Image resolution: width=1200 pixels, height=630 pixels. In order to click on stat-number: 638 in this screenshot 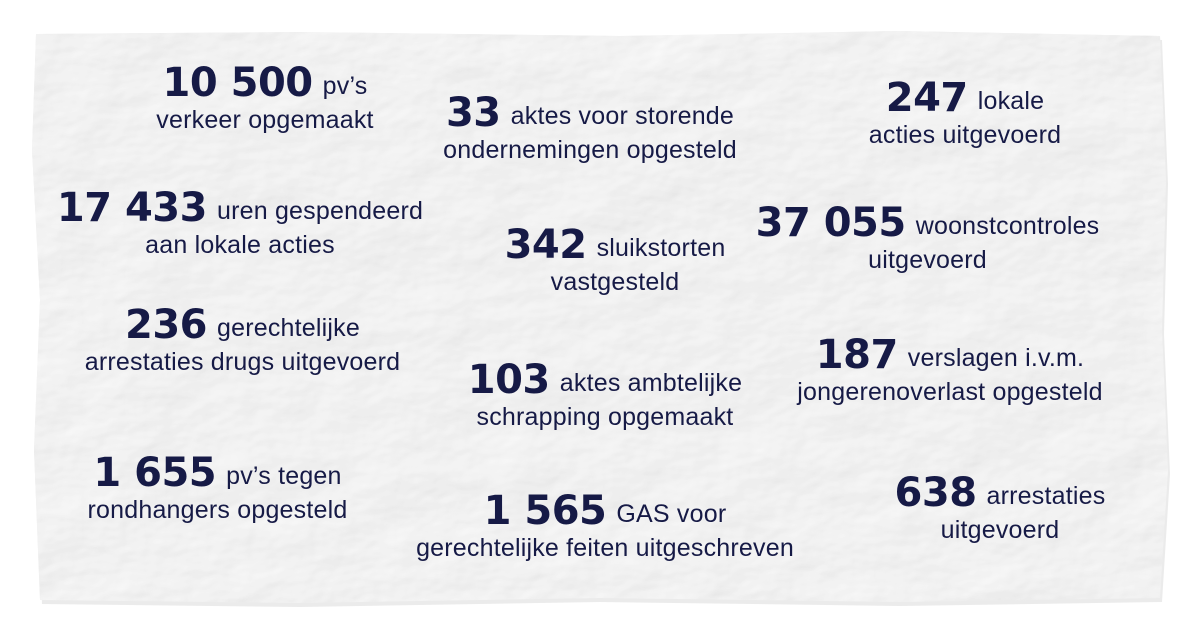, I will do `click(936, 493)`.